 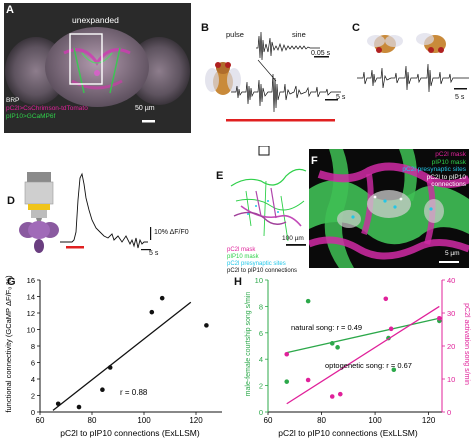 I want to click on y-tick-label: 14, so click(x=31, y=297).